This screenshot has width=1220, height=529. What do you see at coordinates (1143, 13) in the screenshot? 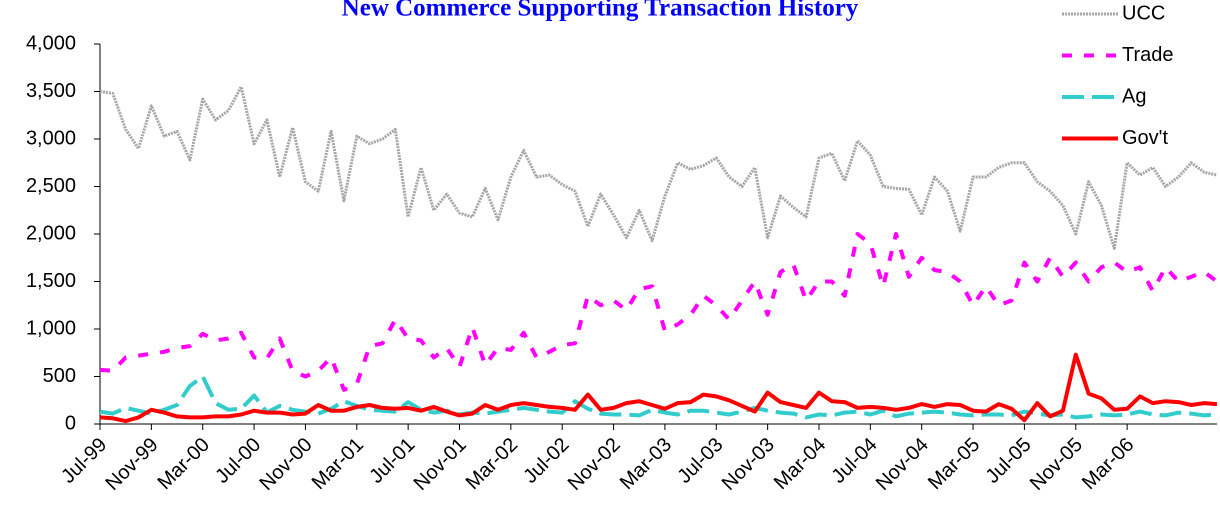
I see `legend-label: UCC` at bounding box center [1143, 13].